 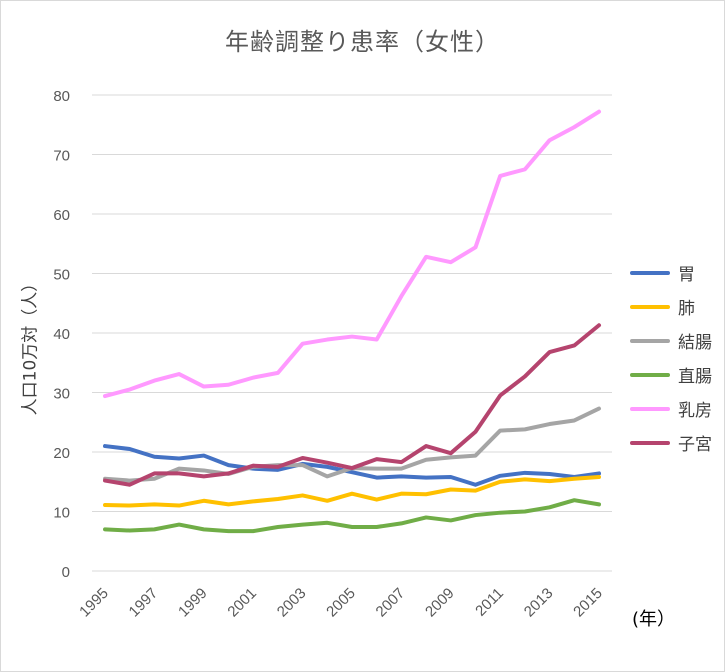 I want to click on y-tick-label: 0, so click(x=66, y=572).